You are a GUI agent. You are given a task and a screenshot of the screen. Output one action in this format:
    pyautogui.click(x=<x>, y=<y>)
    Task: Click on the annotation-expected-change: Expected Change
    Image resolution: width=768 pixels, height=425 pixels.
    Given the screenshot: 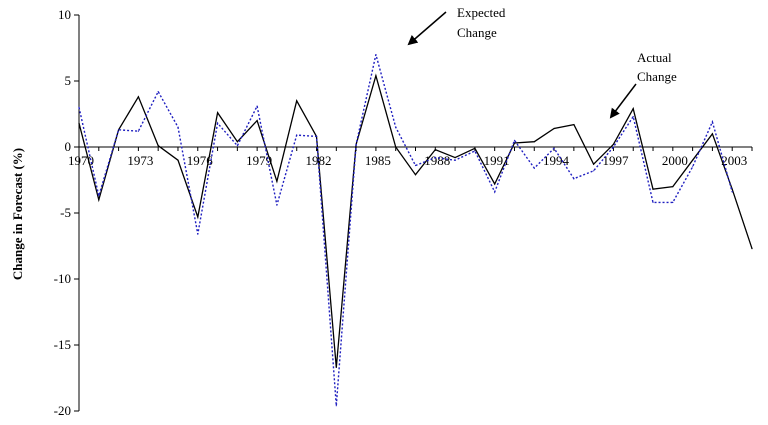 What is the action you would take?
    pyautogui.click(x=456, y=25)
    